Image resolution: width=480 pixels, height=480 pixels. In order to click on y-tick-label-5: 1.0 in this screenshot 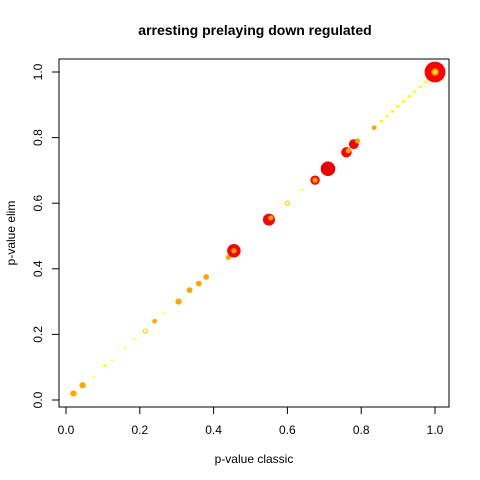, I will do `click(38, 71)`.